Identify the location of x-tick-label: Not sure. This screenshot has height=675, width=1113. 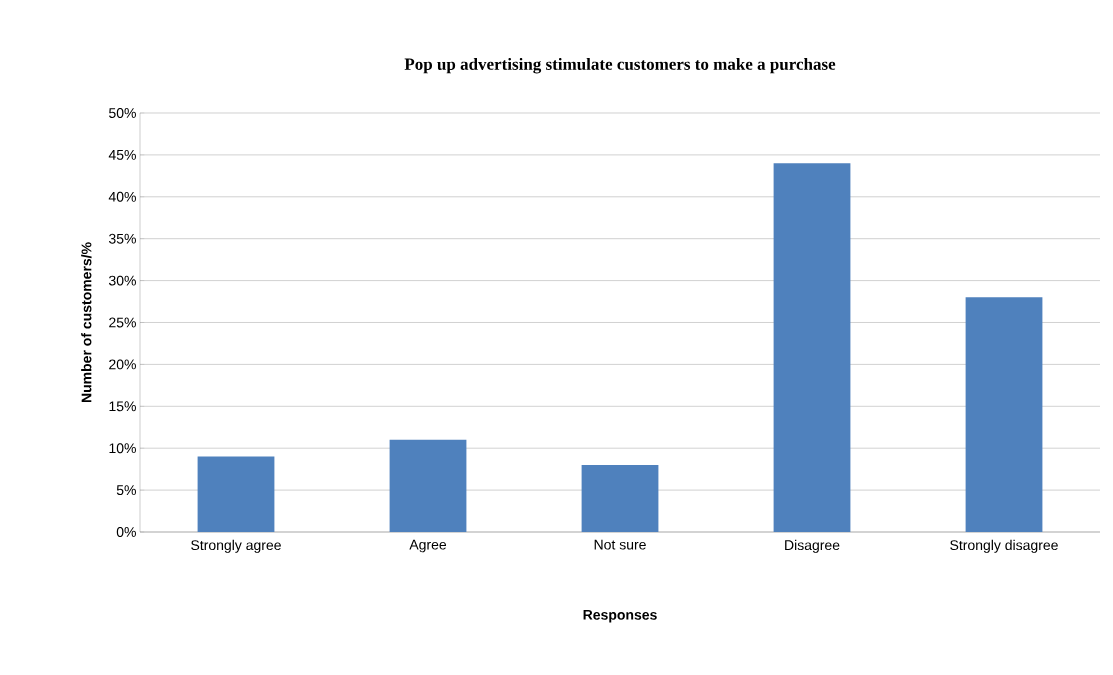
(620, 544).